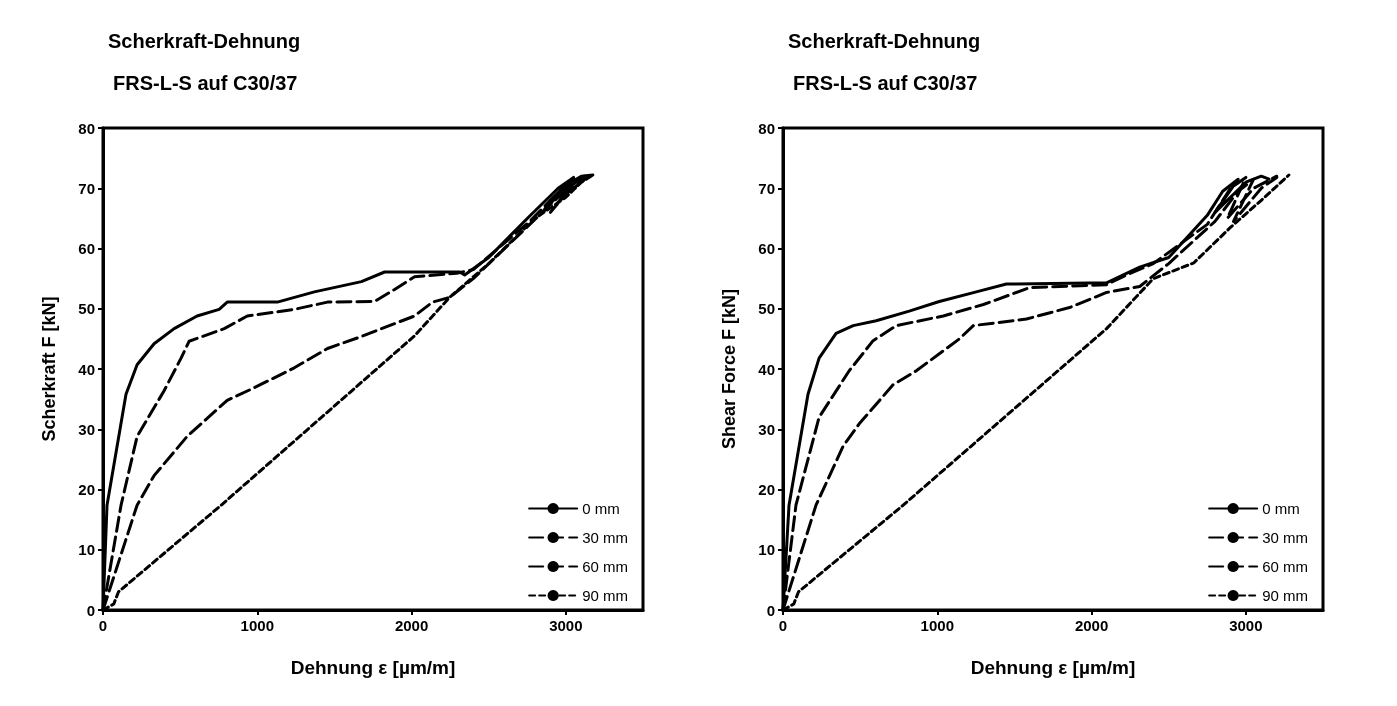  I want to click on y-axis-title: Shear Force F [kN], so click(729, 369).